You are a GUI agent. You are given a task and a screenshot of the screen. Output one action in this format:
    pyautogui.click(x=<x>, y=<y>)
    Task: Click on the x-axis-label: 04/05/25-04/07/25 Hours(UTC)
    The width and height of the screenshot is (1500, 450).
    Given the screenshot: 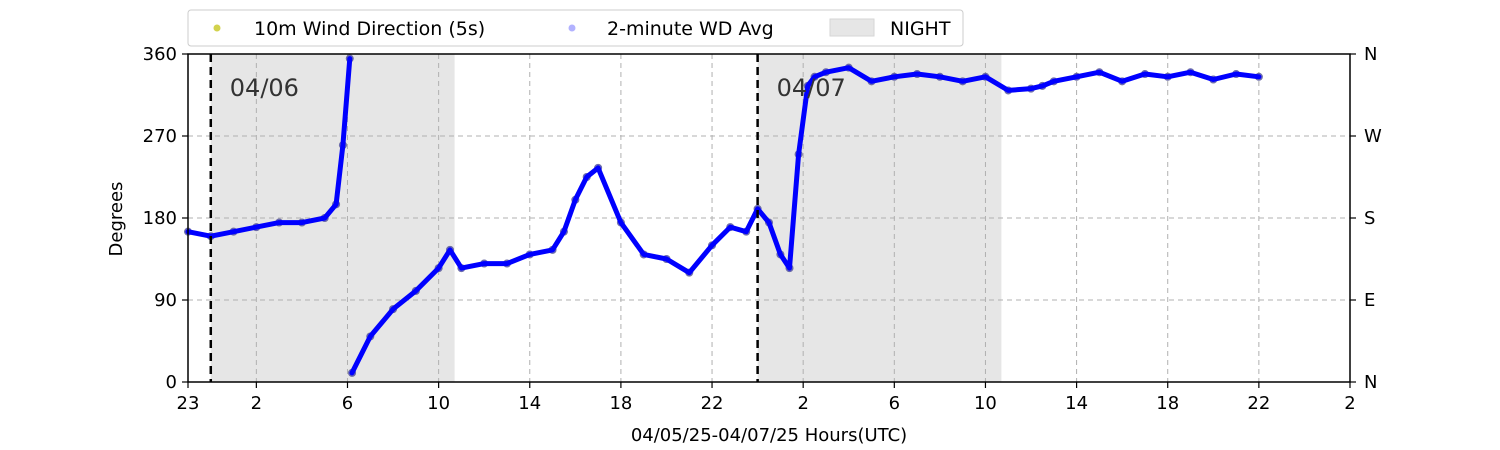 What is the action you would take?
    pyautogui.click(x=769, y=435)
    